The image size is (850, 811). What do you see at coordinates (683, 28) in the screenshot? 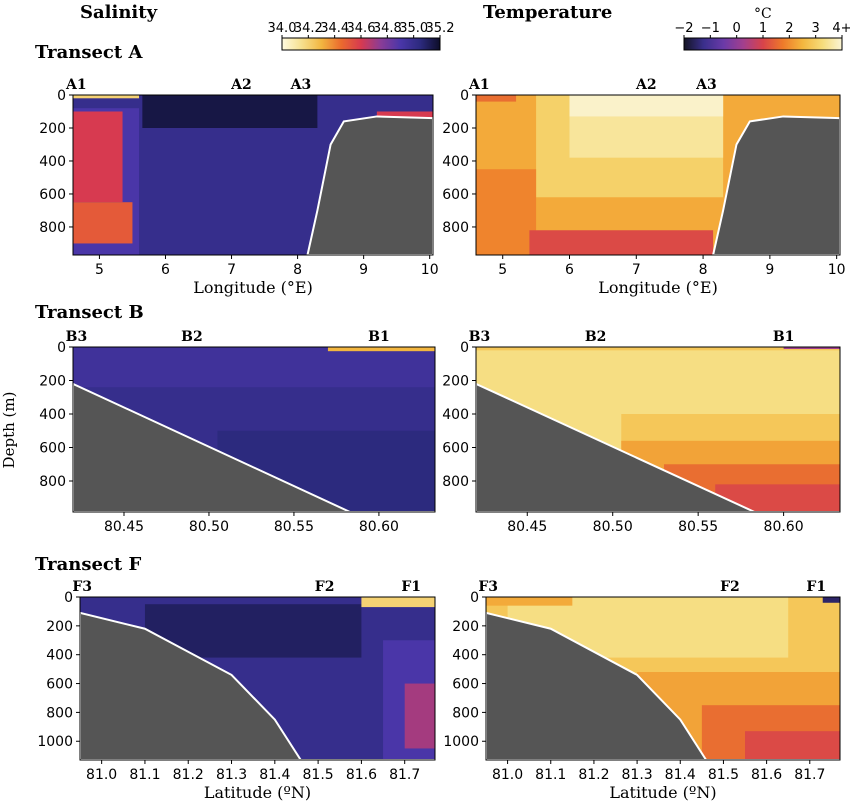
I see `colorbar-tick-label: −2` at bounding box center [683, 28].